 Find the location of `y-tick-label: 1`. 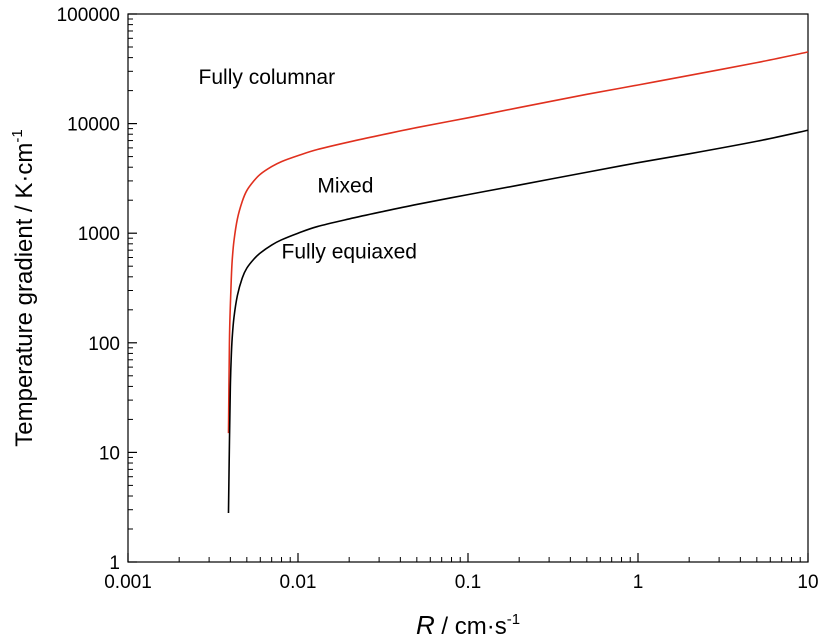

y-tick-label: 1 is located at coordinates (114, 563).